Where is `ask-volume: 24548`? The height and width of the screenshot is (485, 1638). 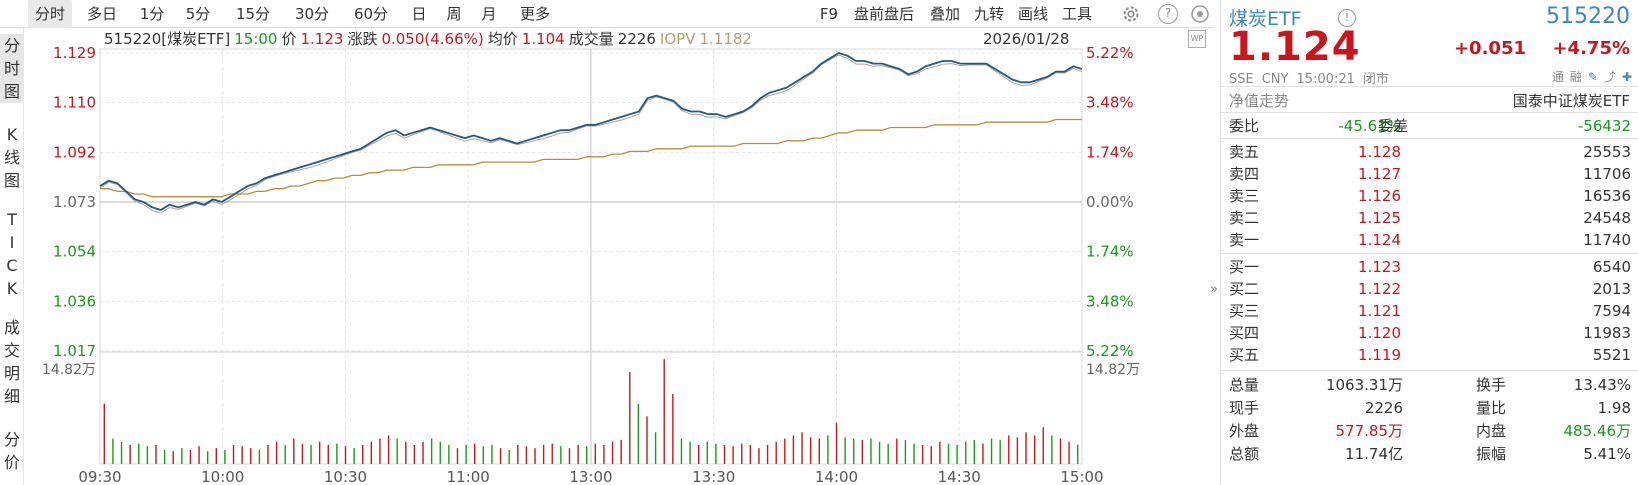 ask-volume: 24548 is located at coordinates (1607, 218).